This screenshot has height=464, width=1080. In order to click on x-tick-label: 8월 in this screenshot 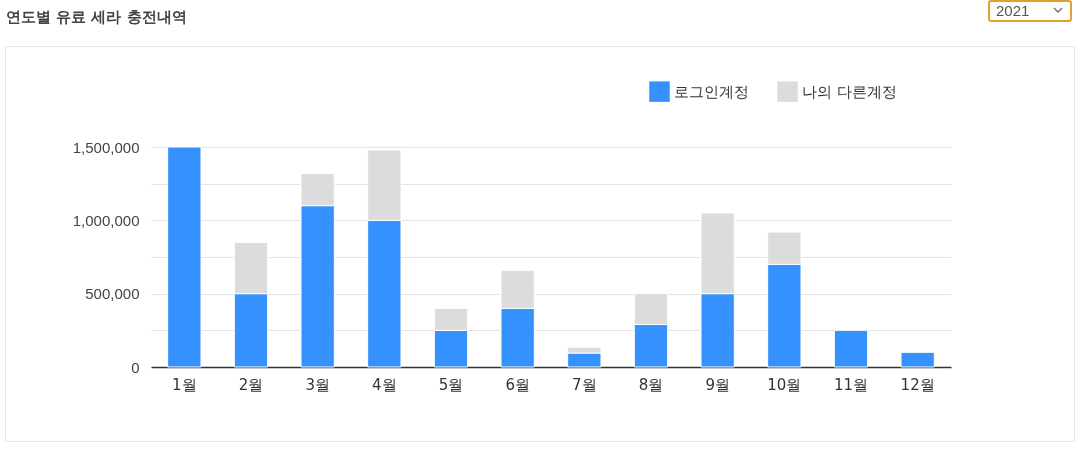, I will do `click(651, 384)`.